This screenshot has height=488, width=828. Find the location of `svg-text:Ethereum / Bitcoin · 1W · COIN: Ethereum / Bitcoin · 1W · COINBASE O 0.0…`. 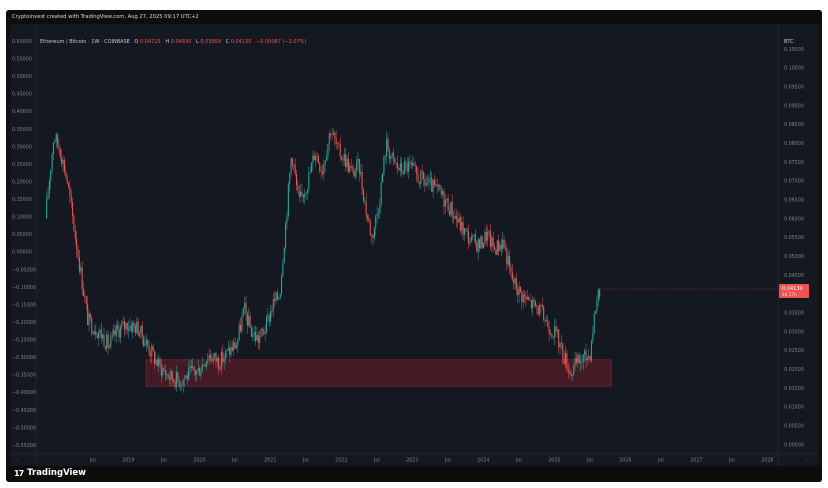

svg-text:Ethereum / Bitcoin · 1W · COIN: Ethereum / Bitcoin · 1W · COINBASE O 0.0… is located at coordinates (173, 42).